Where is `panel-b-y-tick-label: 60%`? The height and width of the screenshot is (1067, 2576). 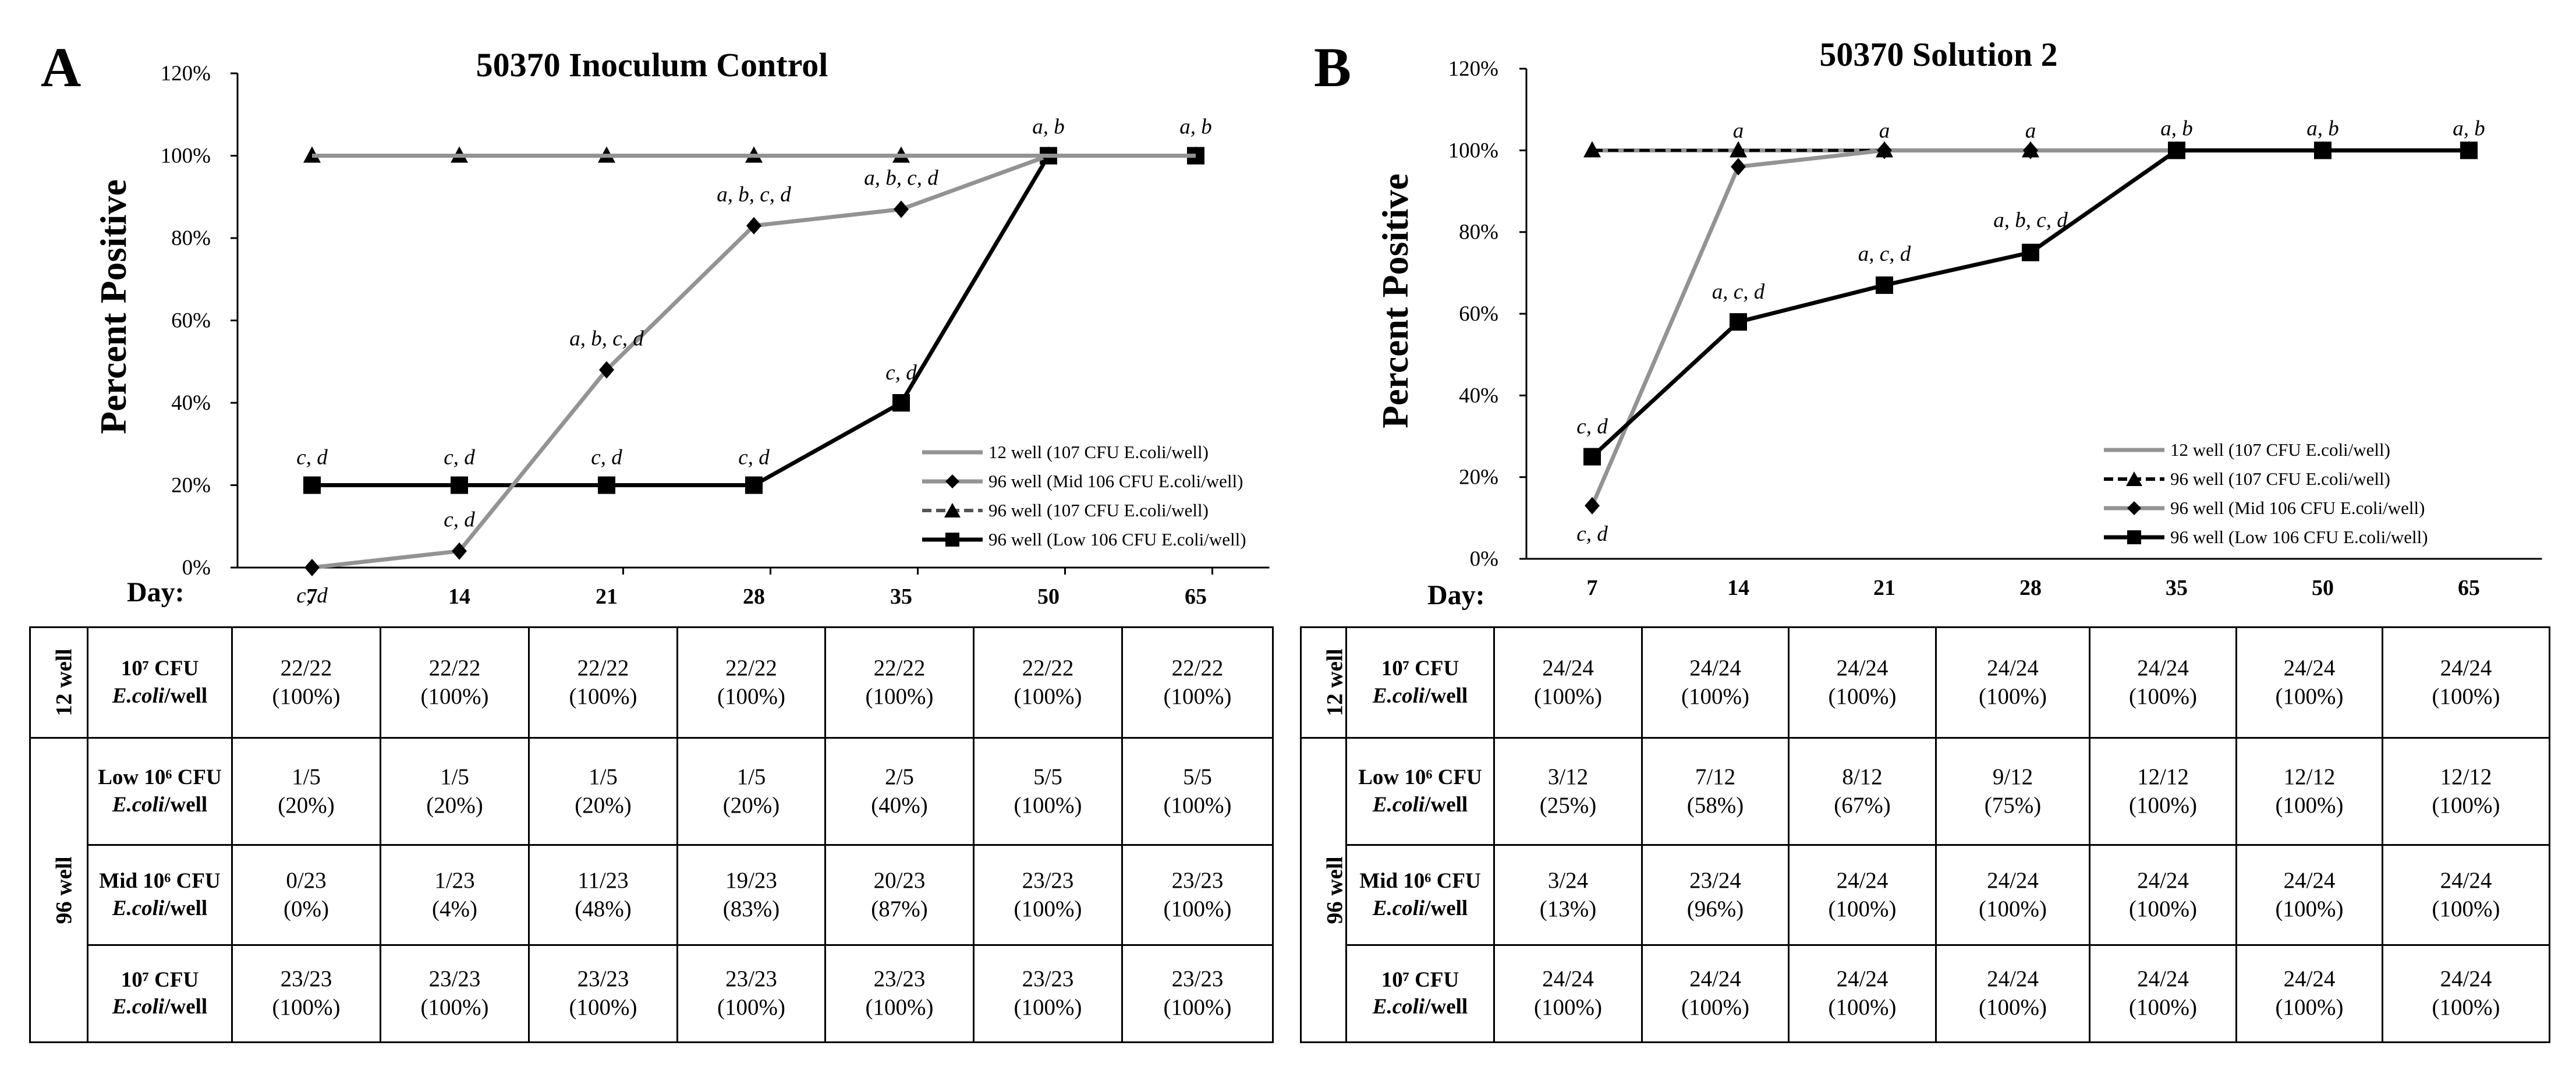
panel-b-y-tick-label: 60% is located at coordinates (1478, 314).